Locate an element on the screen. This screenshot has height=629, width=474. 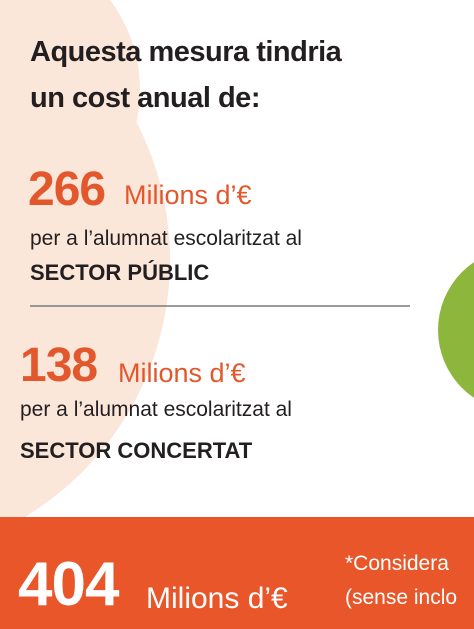
amount: 138 is located at coordinates (59, 365).